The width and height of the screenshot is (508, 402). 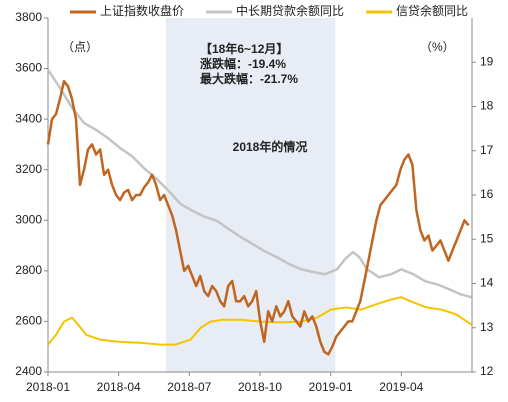 I want to click on annotation-text: 最大跌幅：-21.7%, so click(x=249, y=78).